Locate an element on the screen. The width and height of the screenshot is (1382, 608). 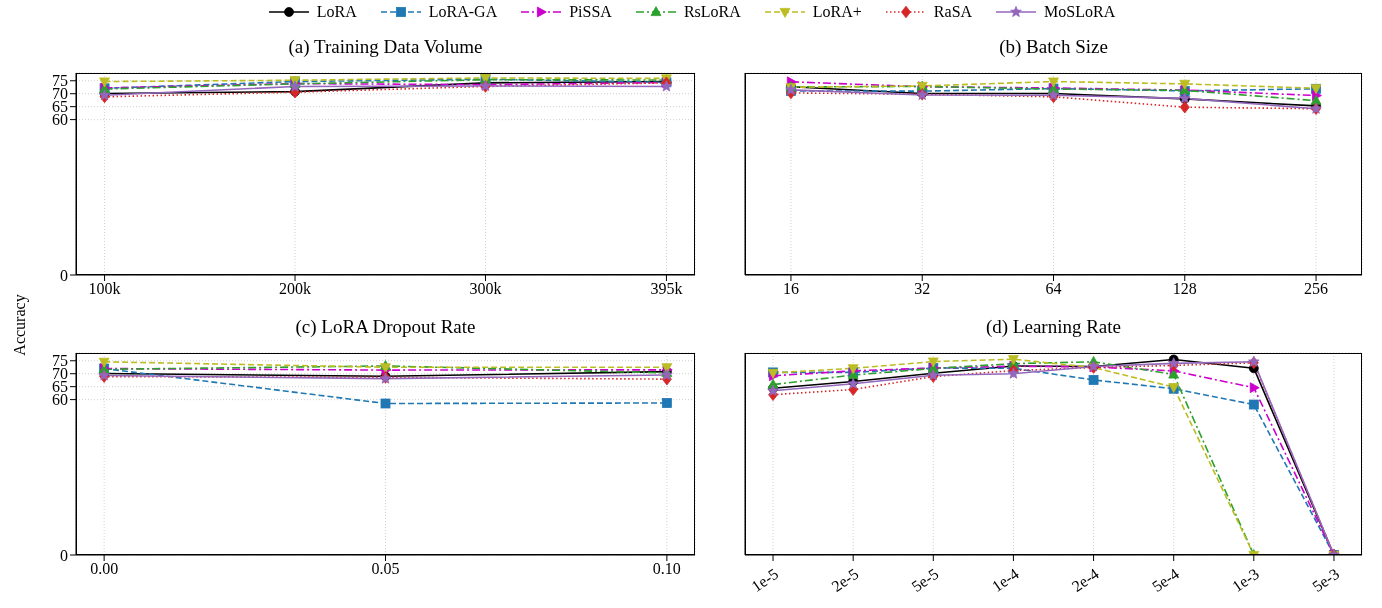
x-tick-label: 5e-4 is located at coordinates (1165, 580).